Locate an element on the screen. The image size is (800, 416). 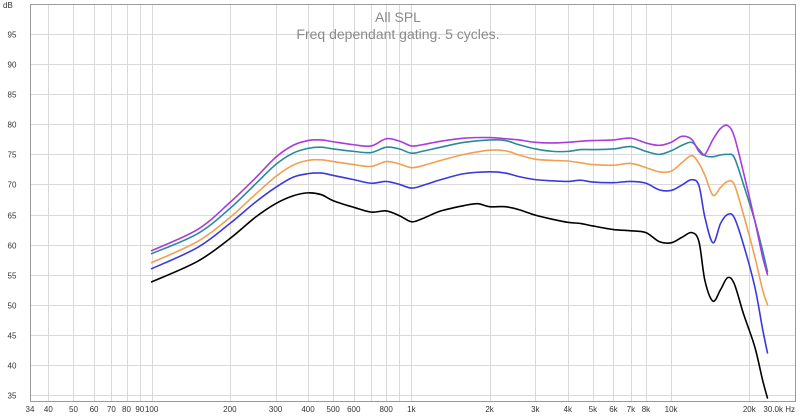
x-tick-label: 70 is located at coordinates (111, 409).